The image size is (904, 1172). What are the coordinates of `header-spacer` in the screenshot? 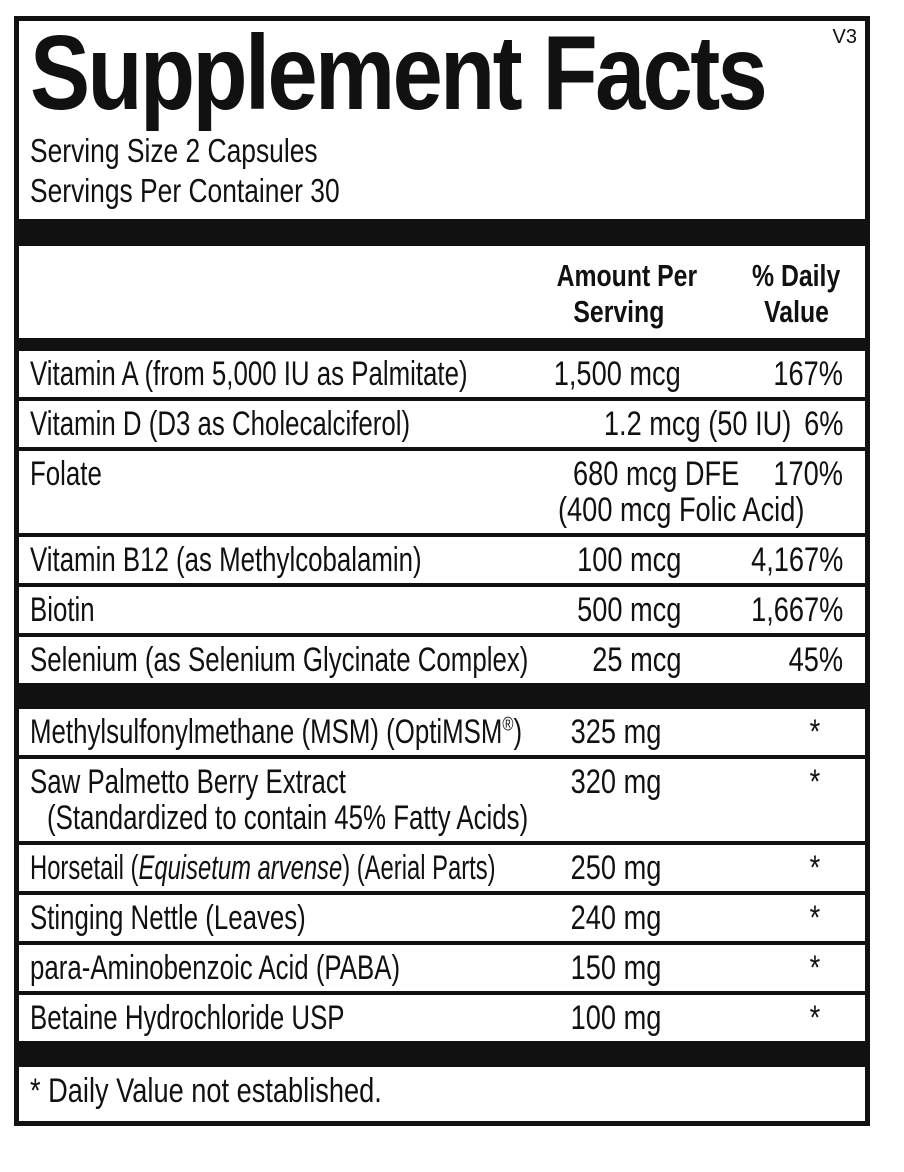 It's located at (254, 294).